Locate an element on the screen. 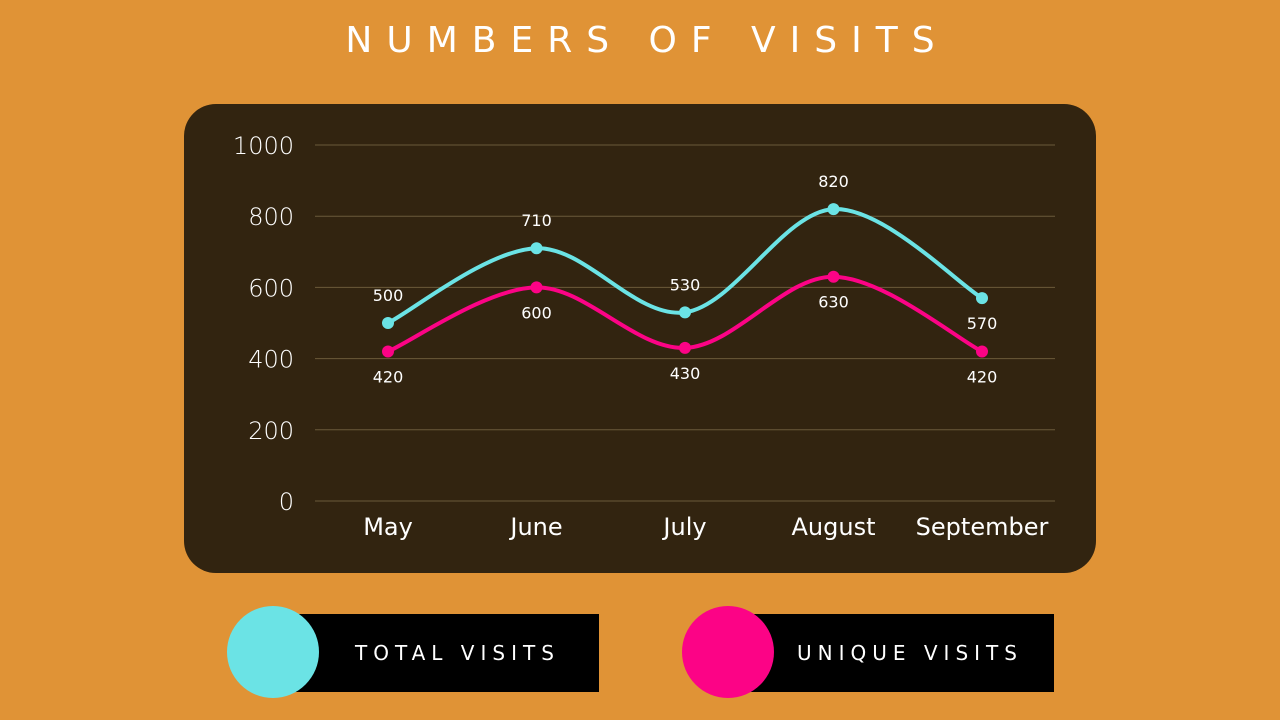 The image size is (1280, 720). legend-total-swatch is located at coordinates (273, 652).